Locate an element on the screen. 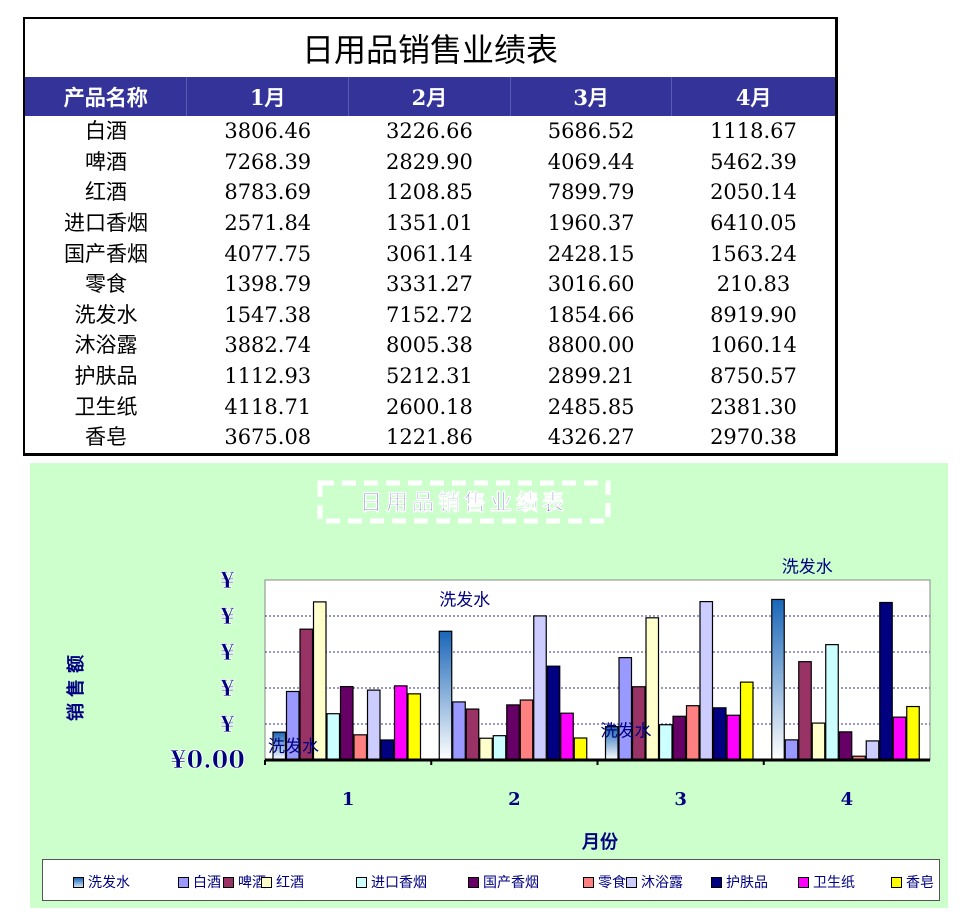 This screenshot has width=968, height=923. legend-item: 进口香烟 is located at coordinates (391, 882).